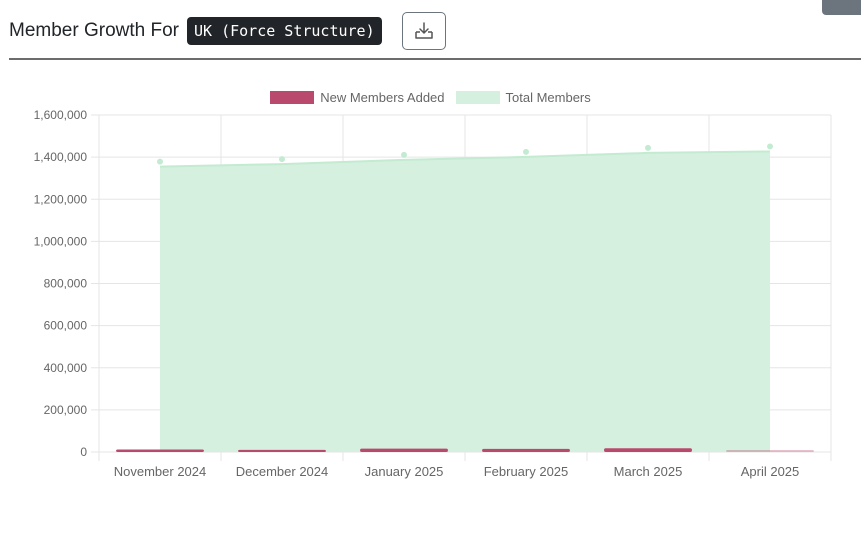  What do you see at coordinates (477, 97) in the screenshot?
I see `legend-swatch-total-members` at bounding box center [477, 97].